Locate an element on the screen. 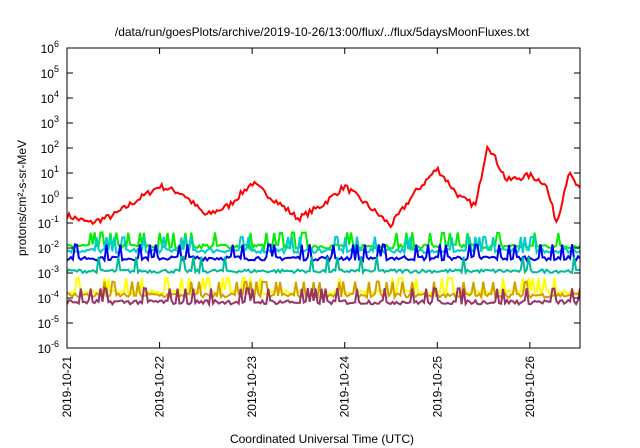 The width and height of the screenshot is (640, 448). y-tick-label: 10⁴ is located at coordinates (50, 97).